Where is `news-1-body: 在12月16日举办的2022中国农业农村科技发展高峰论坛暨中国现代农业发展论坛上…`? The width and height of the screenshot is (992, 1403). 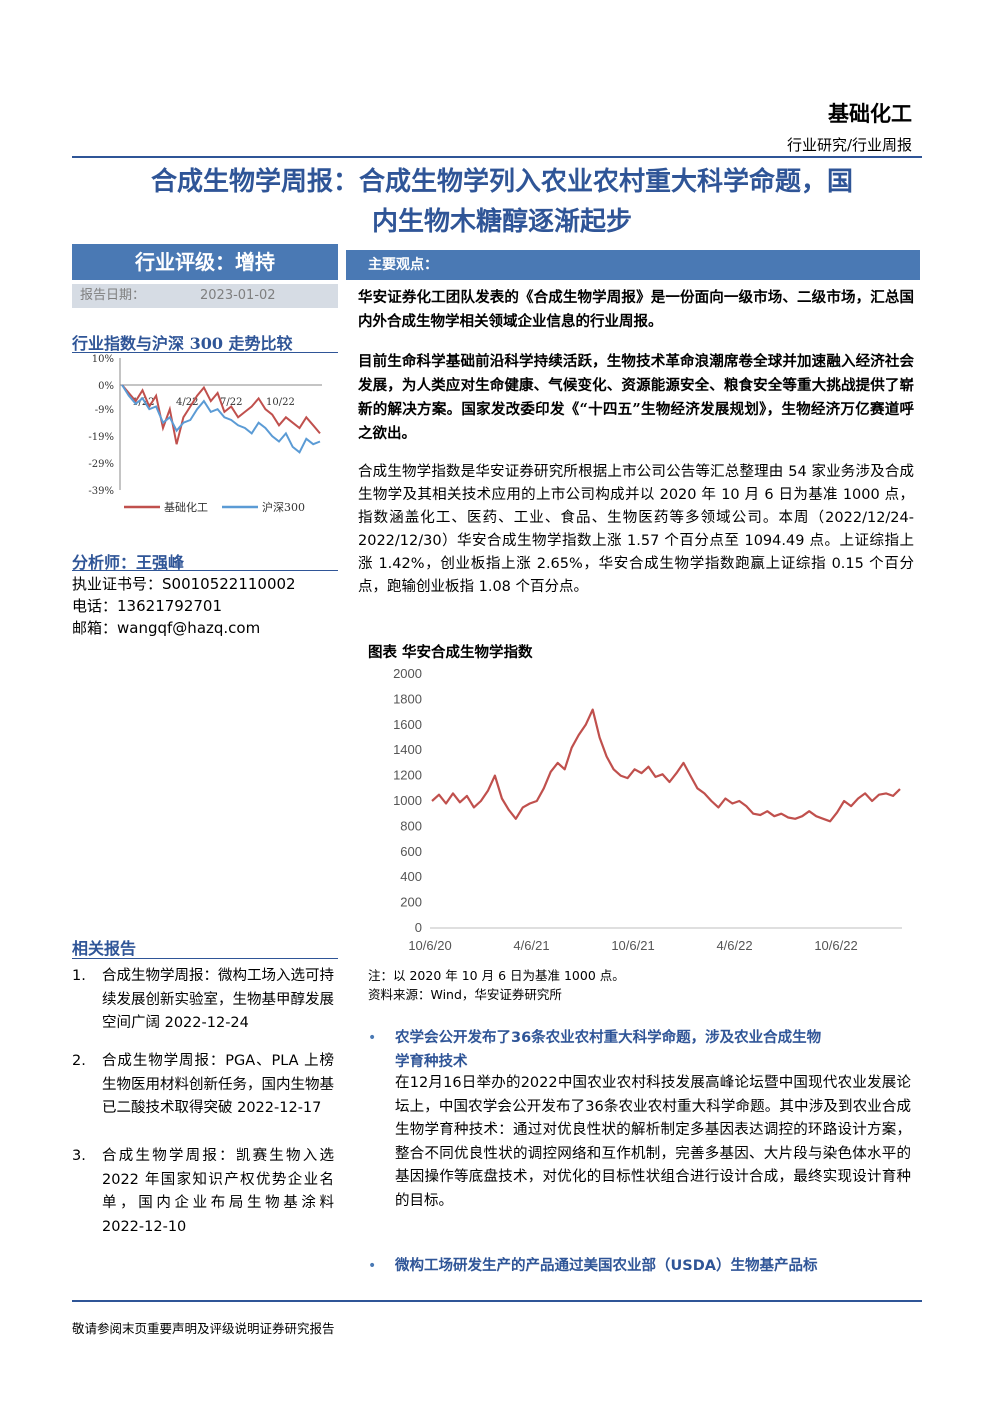 news-1-body: 在12月16日举办的2022中国农业农村科技发展高峰论坛暨中国现代农业发展论坛上… is located at coordinates (653, 1142).